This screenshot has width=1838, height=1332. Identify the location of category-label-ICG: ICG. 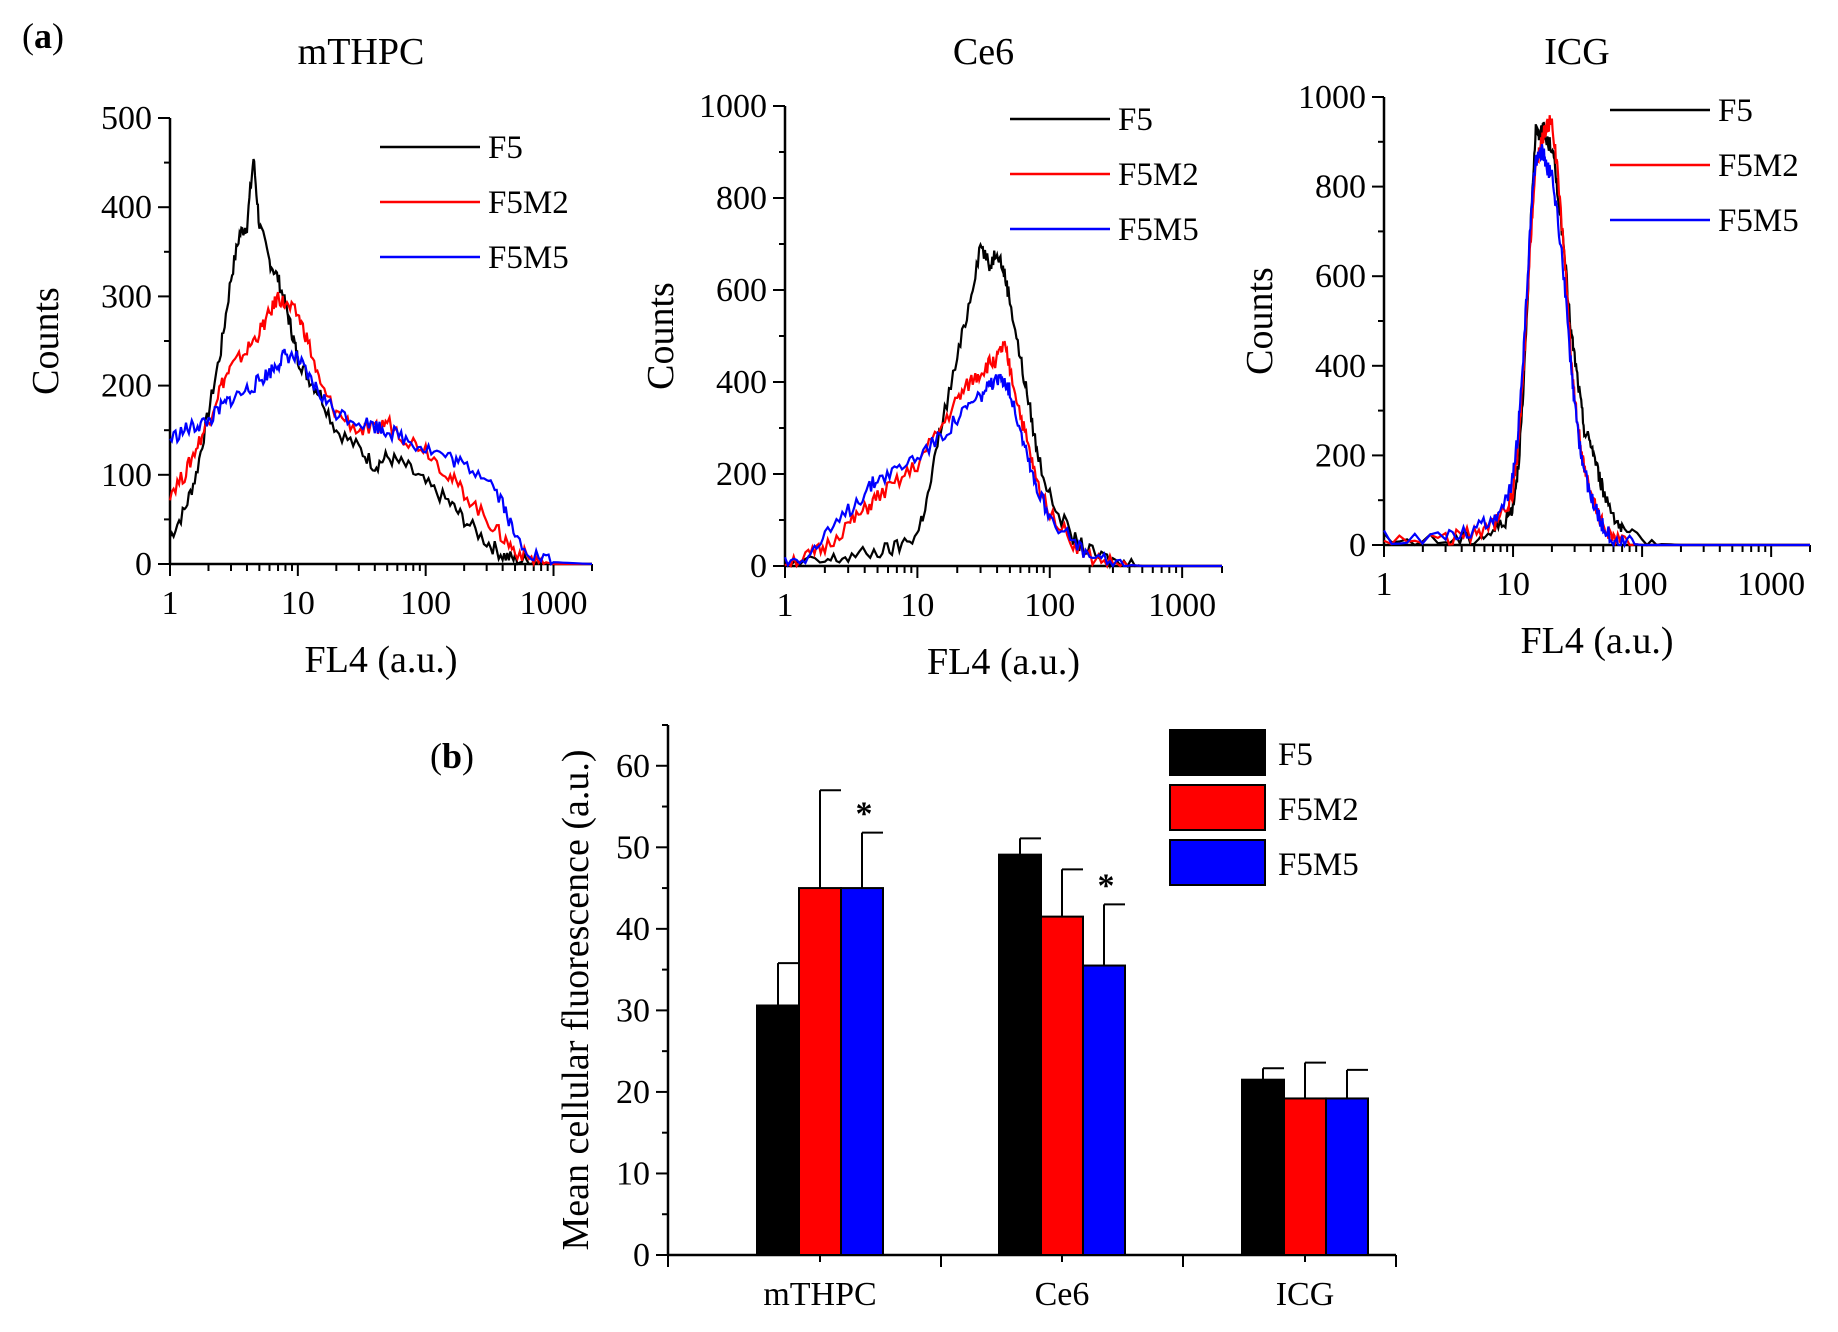
(1305, 1294).